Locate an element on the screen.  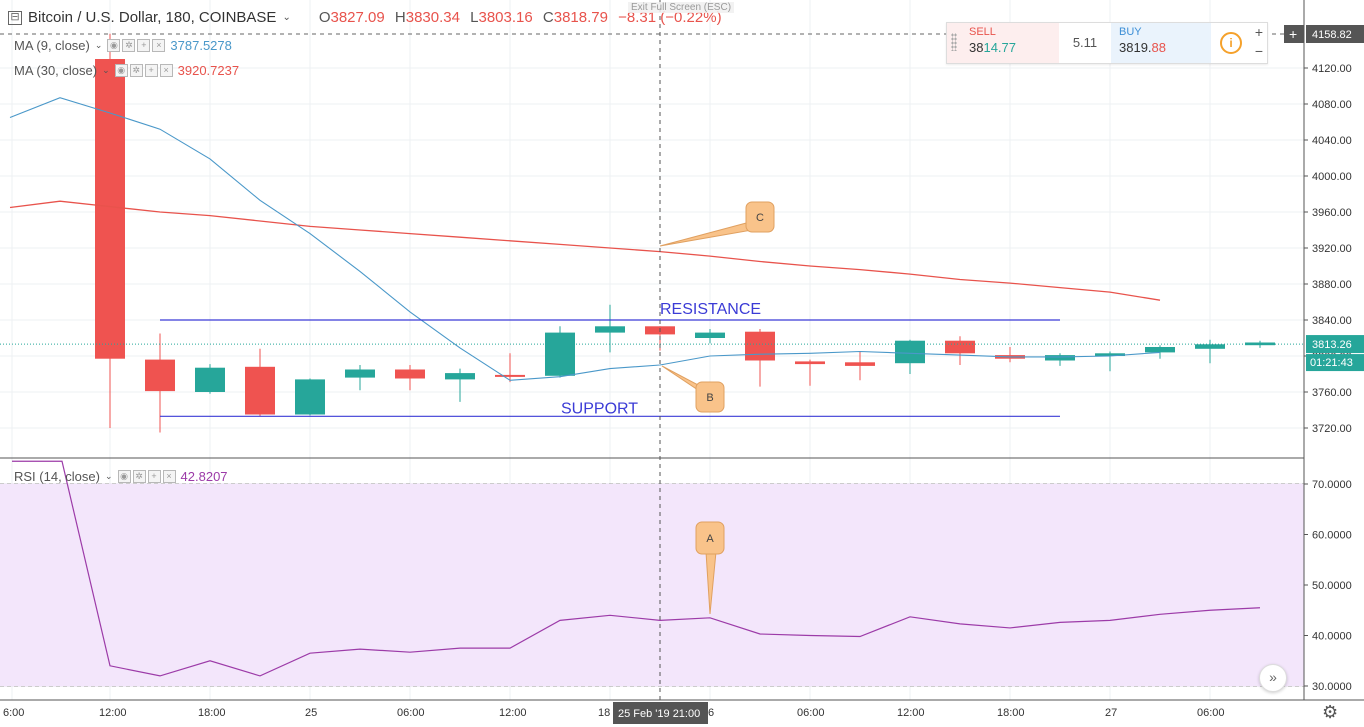
sell-label: SELL is located at coordinates (982, 32).